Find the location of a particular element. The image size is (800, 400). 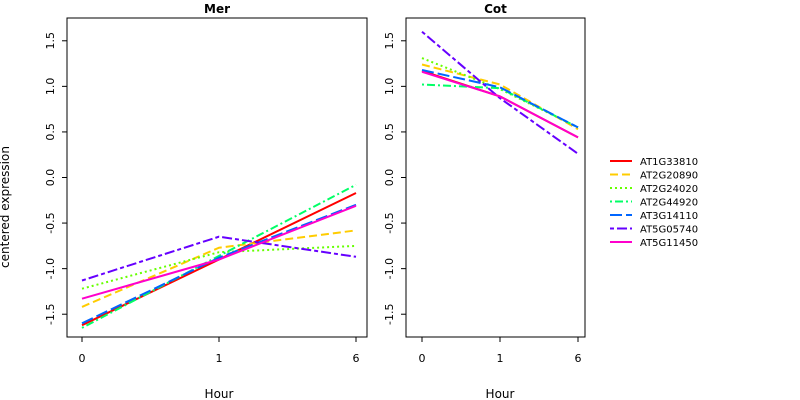

legend-label: AT3G14110 is located at coordinates (669, 216).